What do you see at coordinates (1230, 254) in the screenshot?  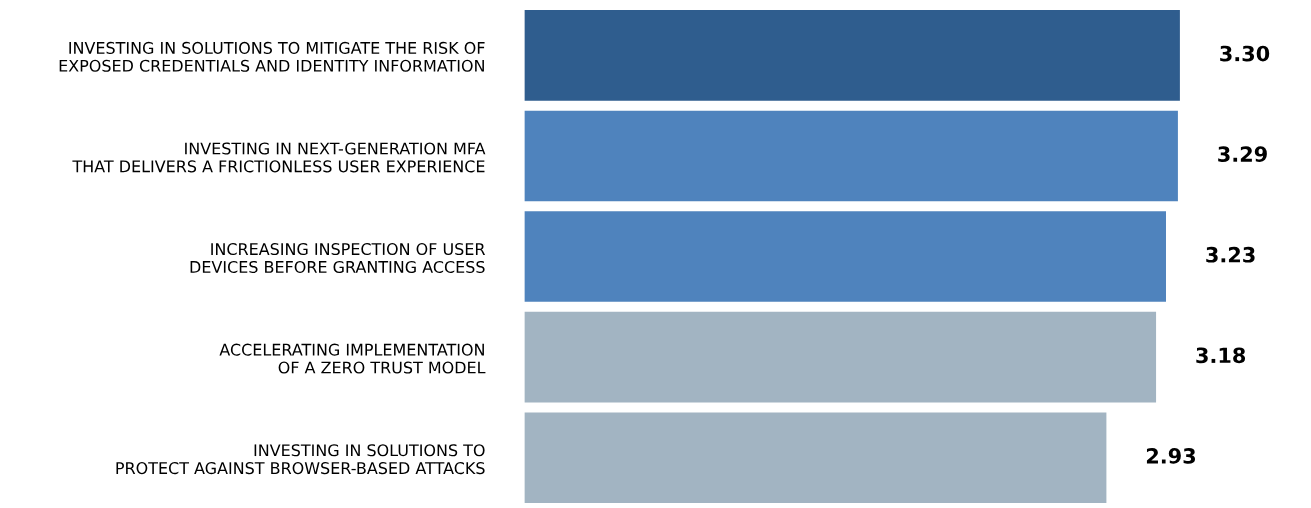 I see `data-label: 3.23` at bounding box center [1230, 254].